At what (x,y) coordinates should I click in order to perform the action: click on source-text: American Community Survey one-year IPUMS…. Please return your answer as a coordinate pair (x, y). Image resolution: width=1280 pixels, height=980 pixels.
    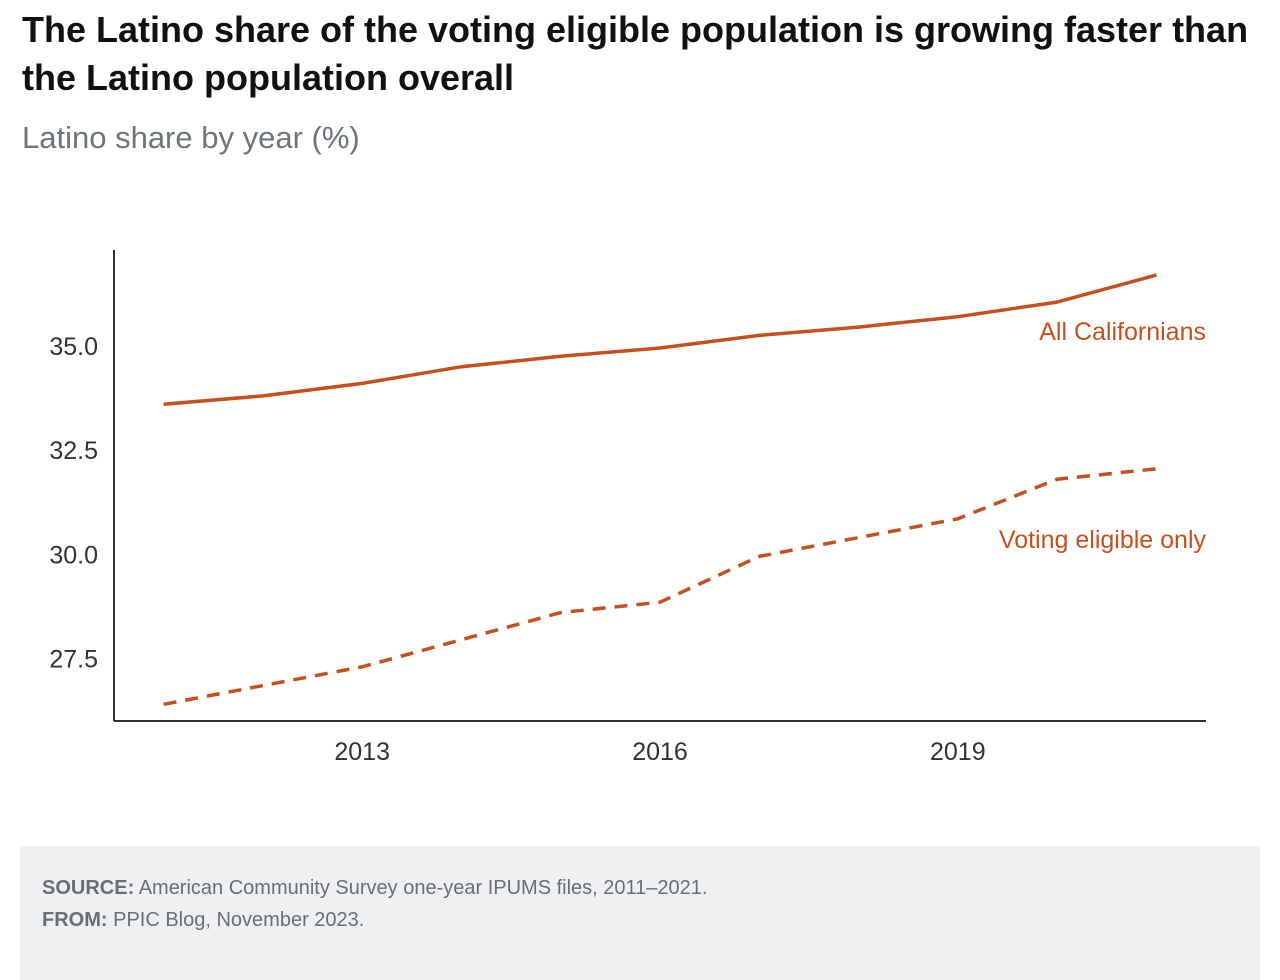
    Looking at the image, I should click on (421, 888).